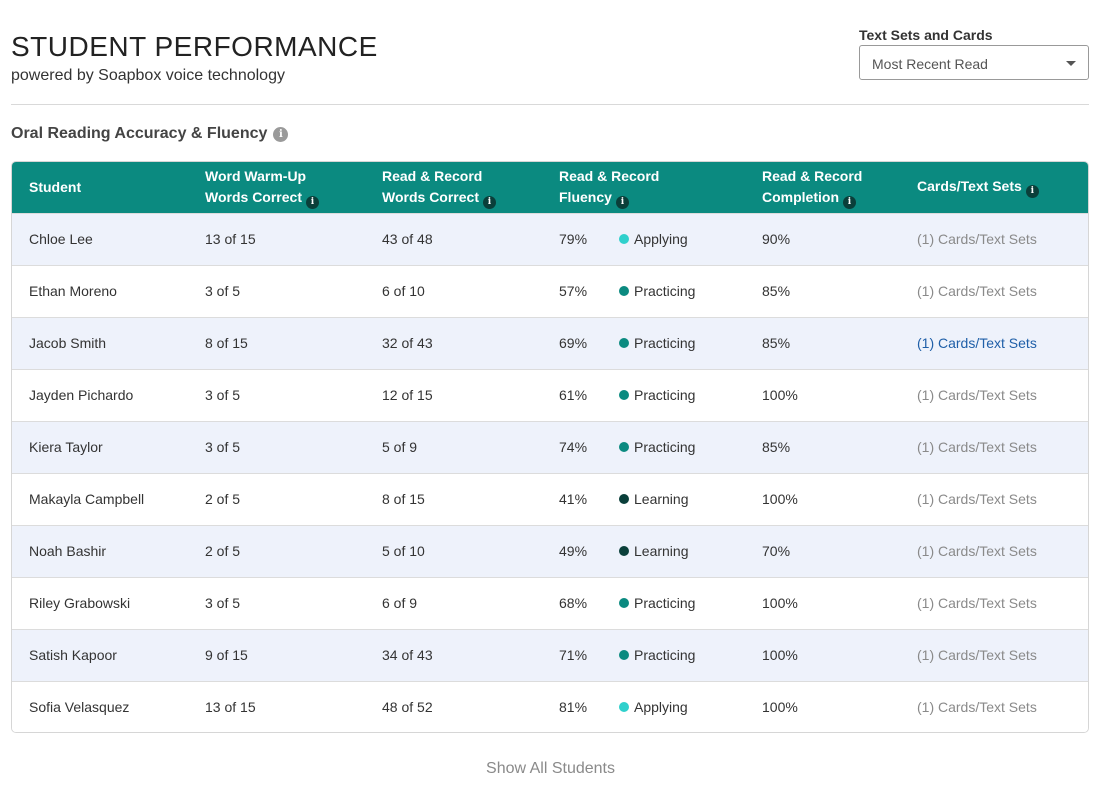 The image size is (1101, 786). I want to click on column-header-label: Completion, so click(800, 196).